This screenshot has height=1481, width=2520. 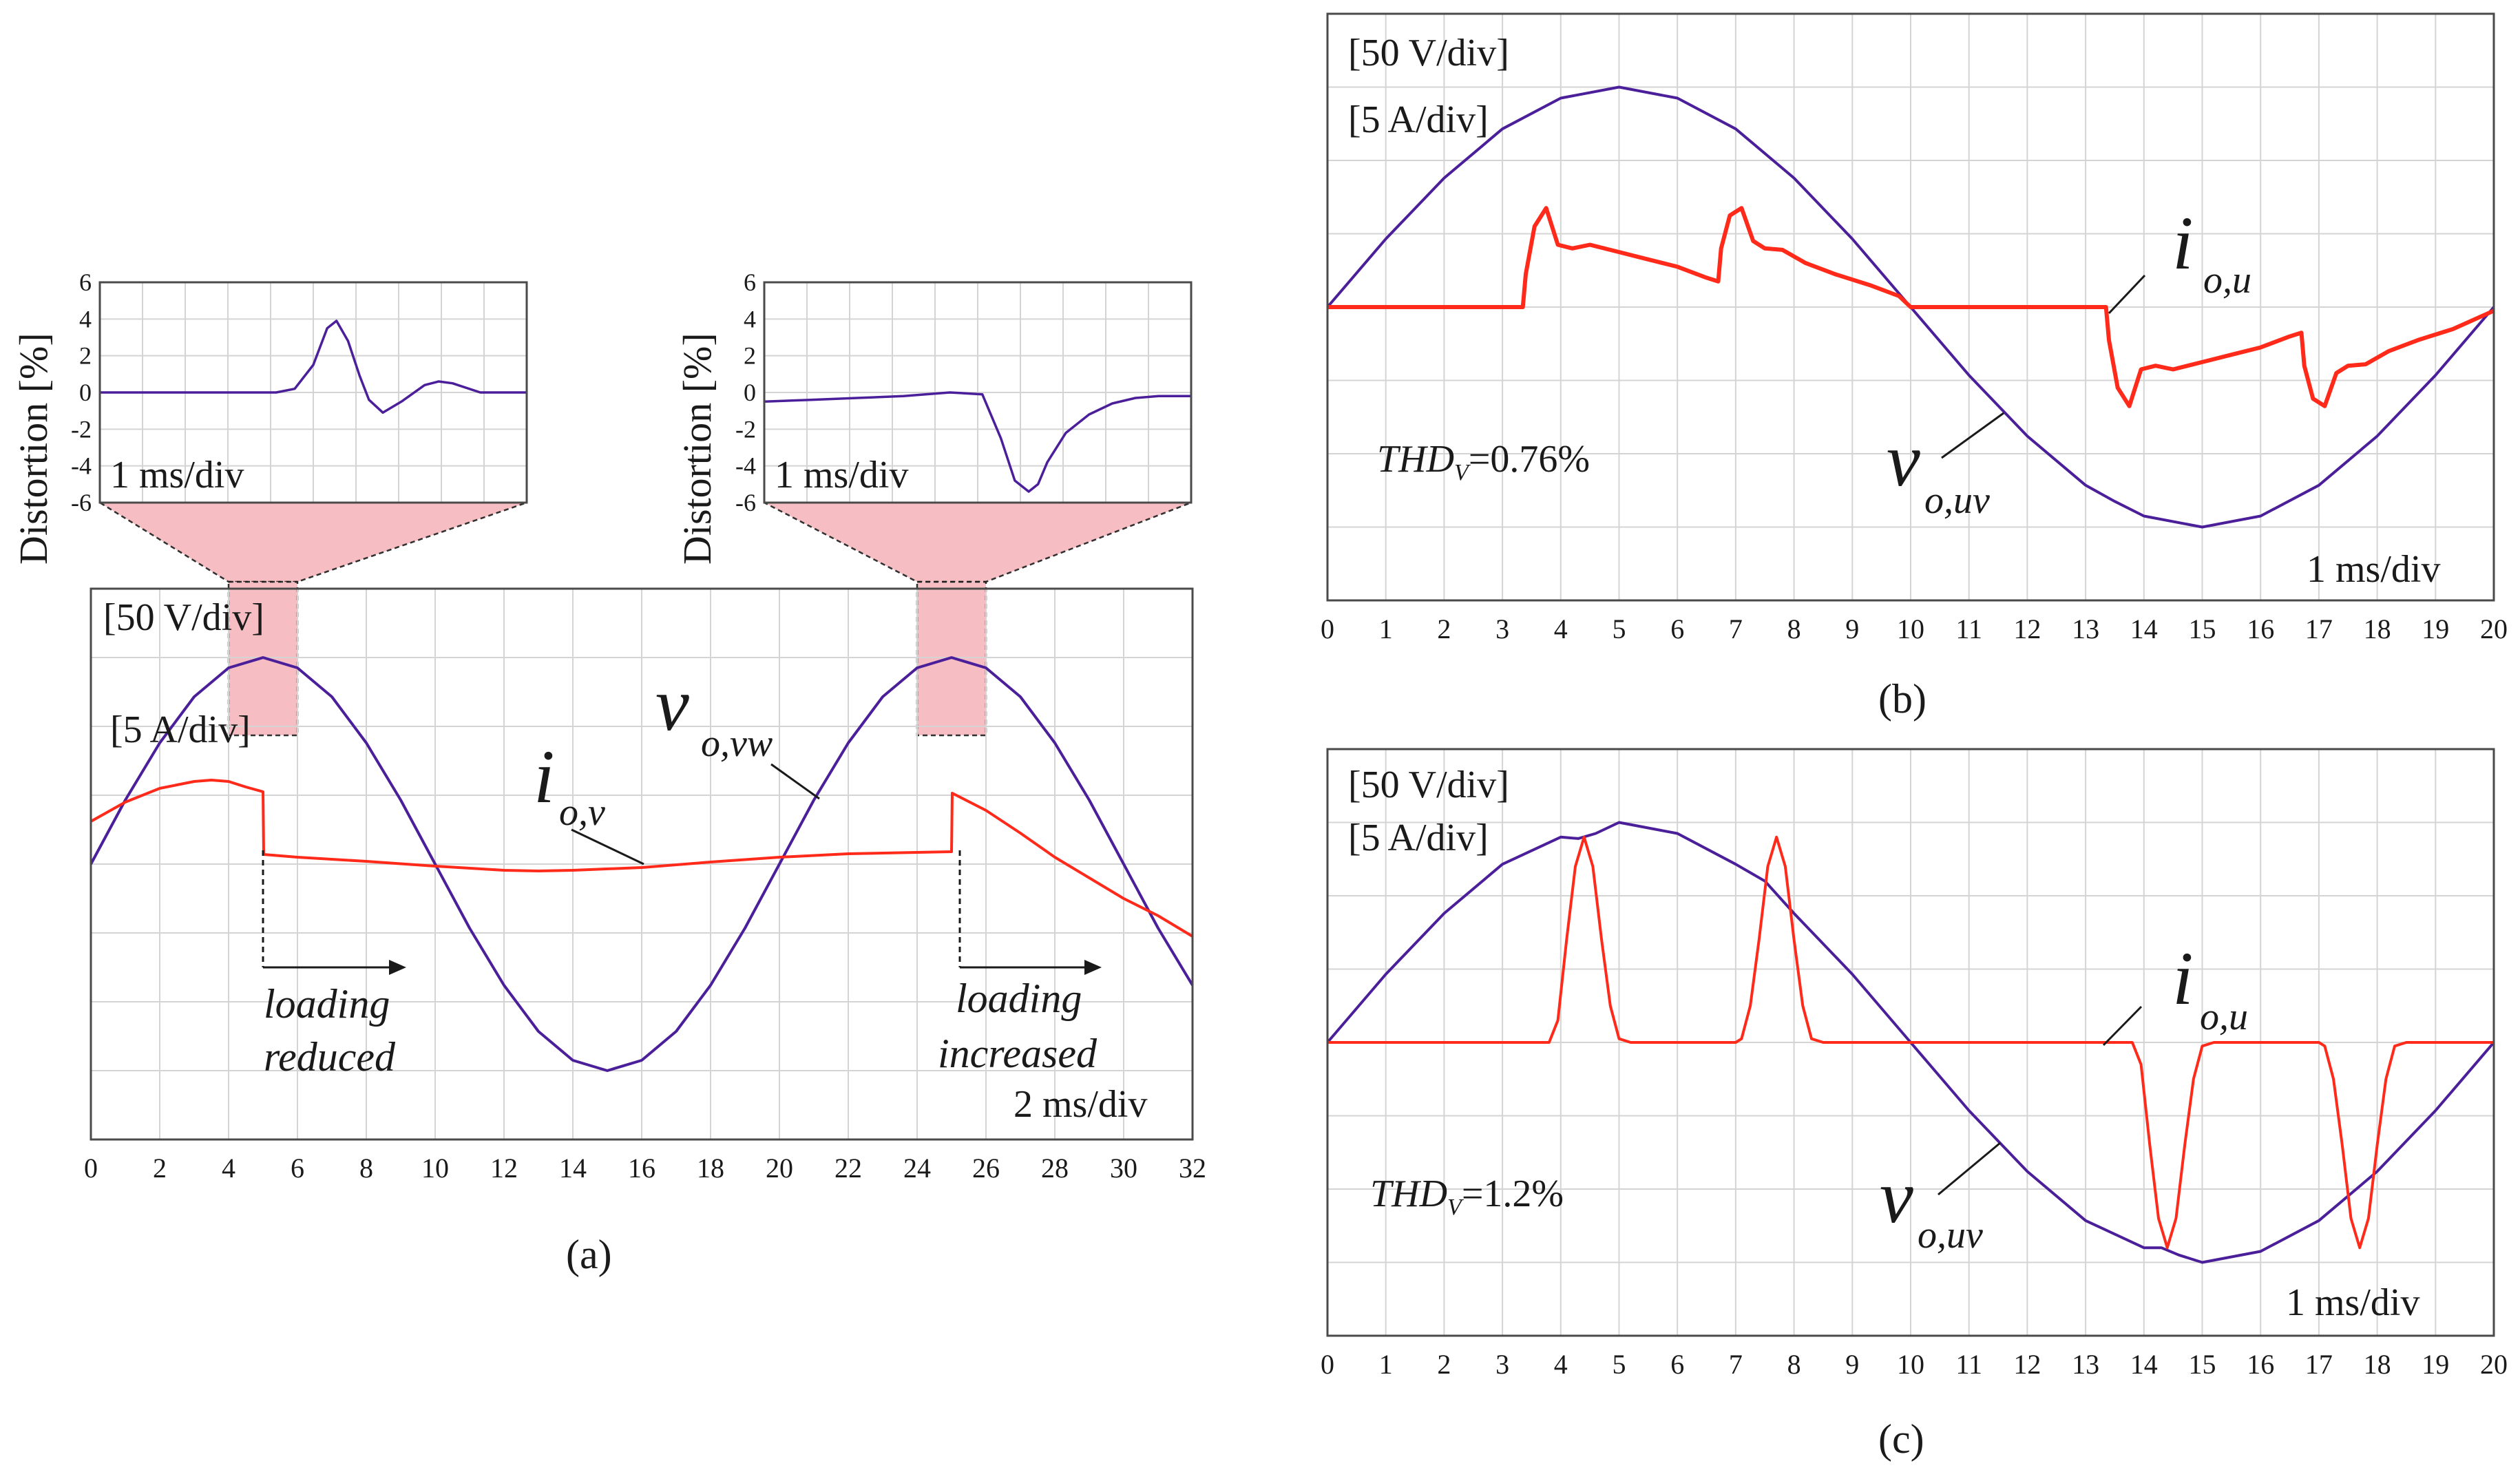 I want to click on c-xtick-8: 8, so click(x=1794, y=1364).